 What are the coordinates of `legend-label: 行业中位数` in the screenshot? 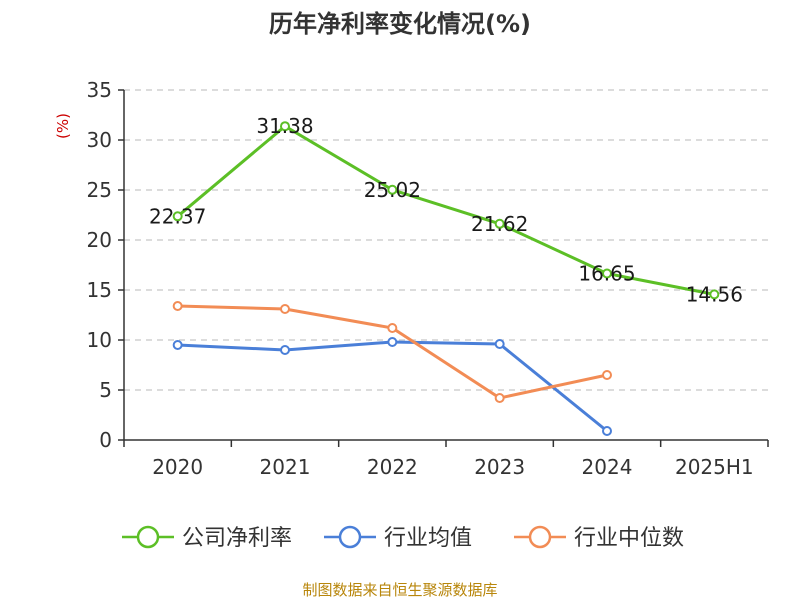 It's located at (629, 538).